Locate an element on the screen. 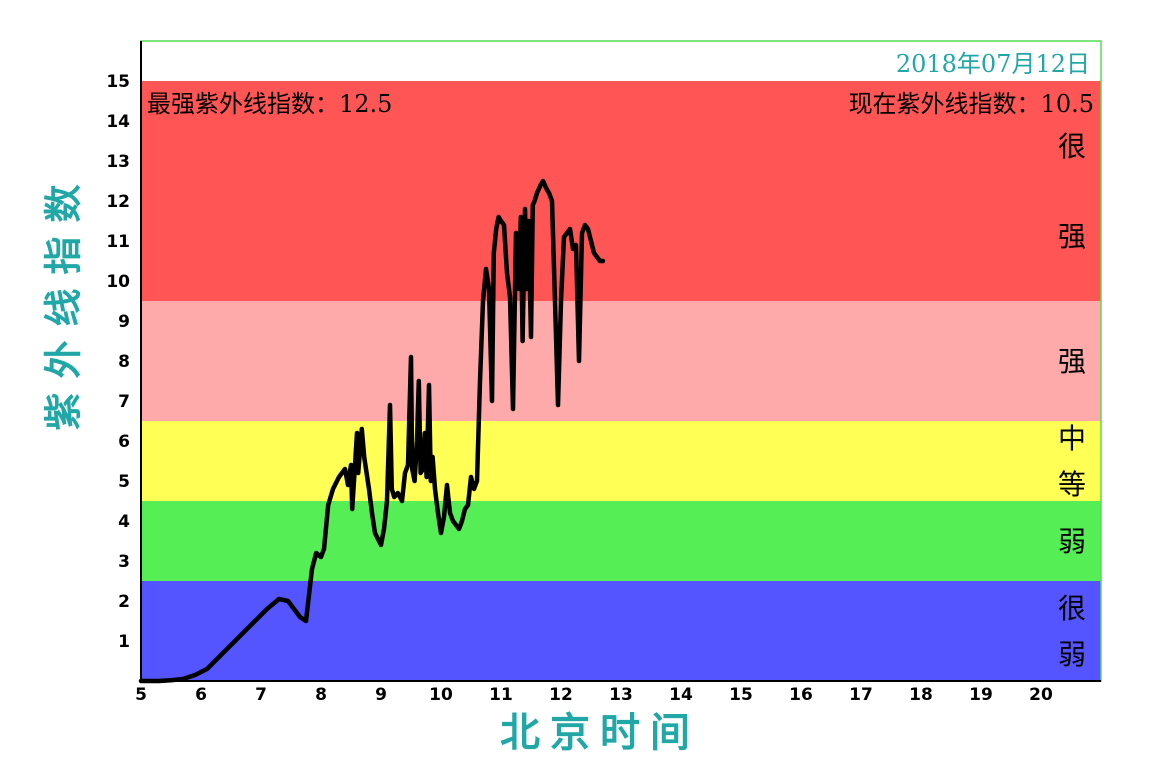 This screenshot has width=1160, height=760. x-tick-label: 11 is located at coordinates (501, 695).